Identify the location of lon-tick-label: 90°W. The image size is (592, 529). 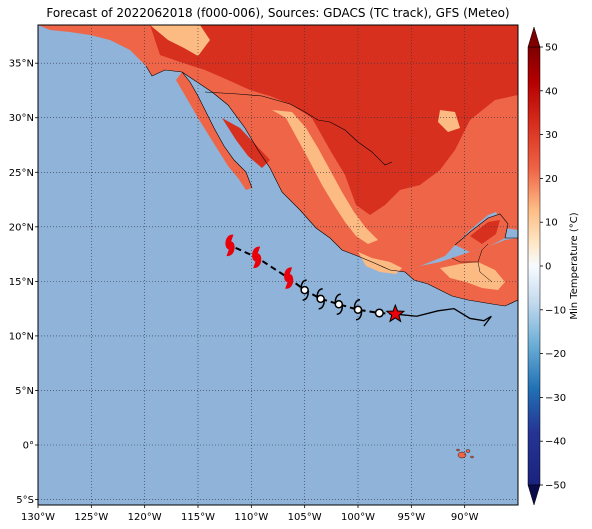
(465, 517).